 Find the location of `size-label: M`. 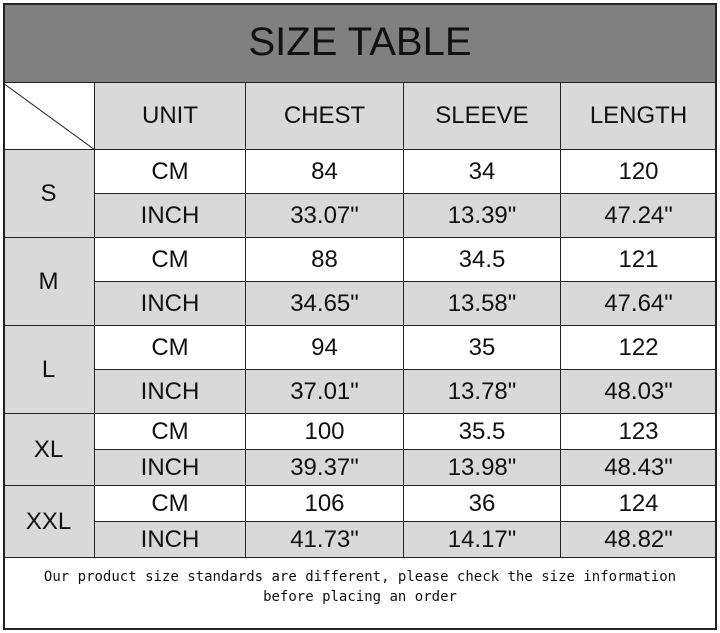

size-label: M is located at coordinates (49, 282).